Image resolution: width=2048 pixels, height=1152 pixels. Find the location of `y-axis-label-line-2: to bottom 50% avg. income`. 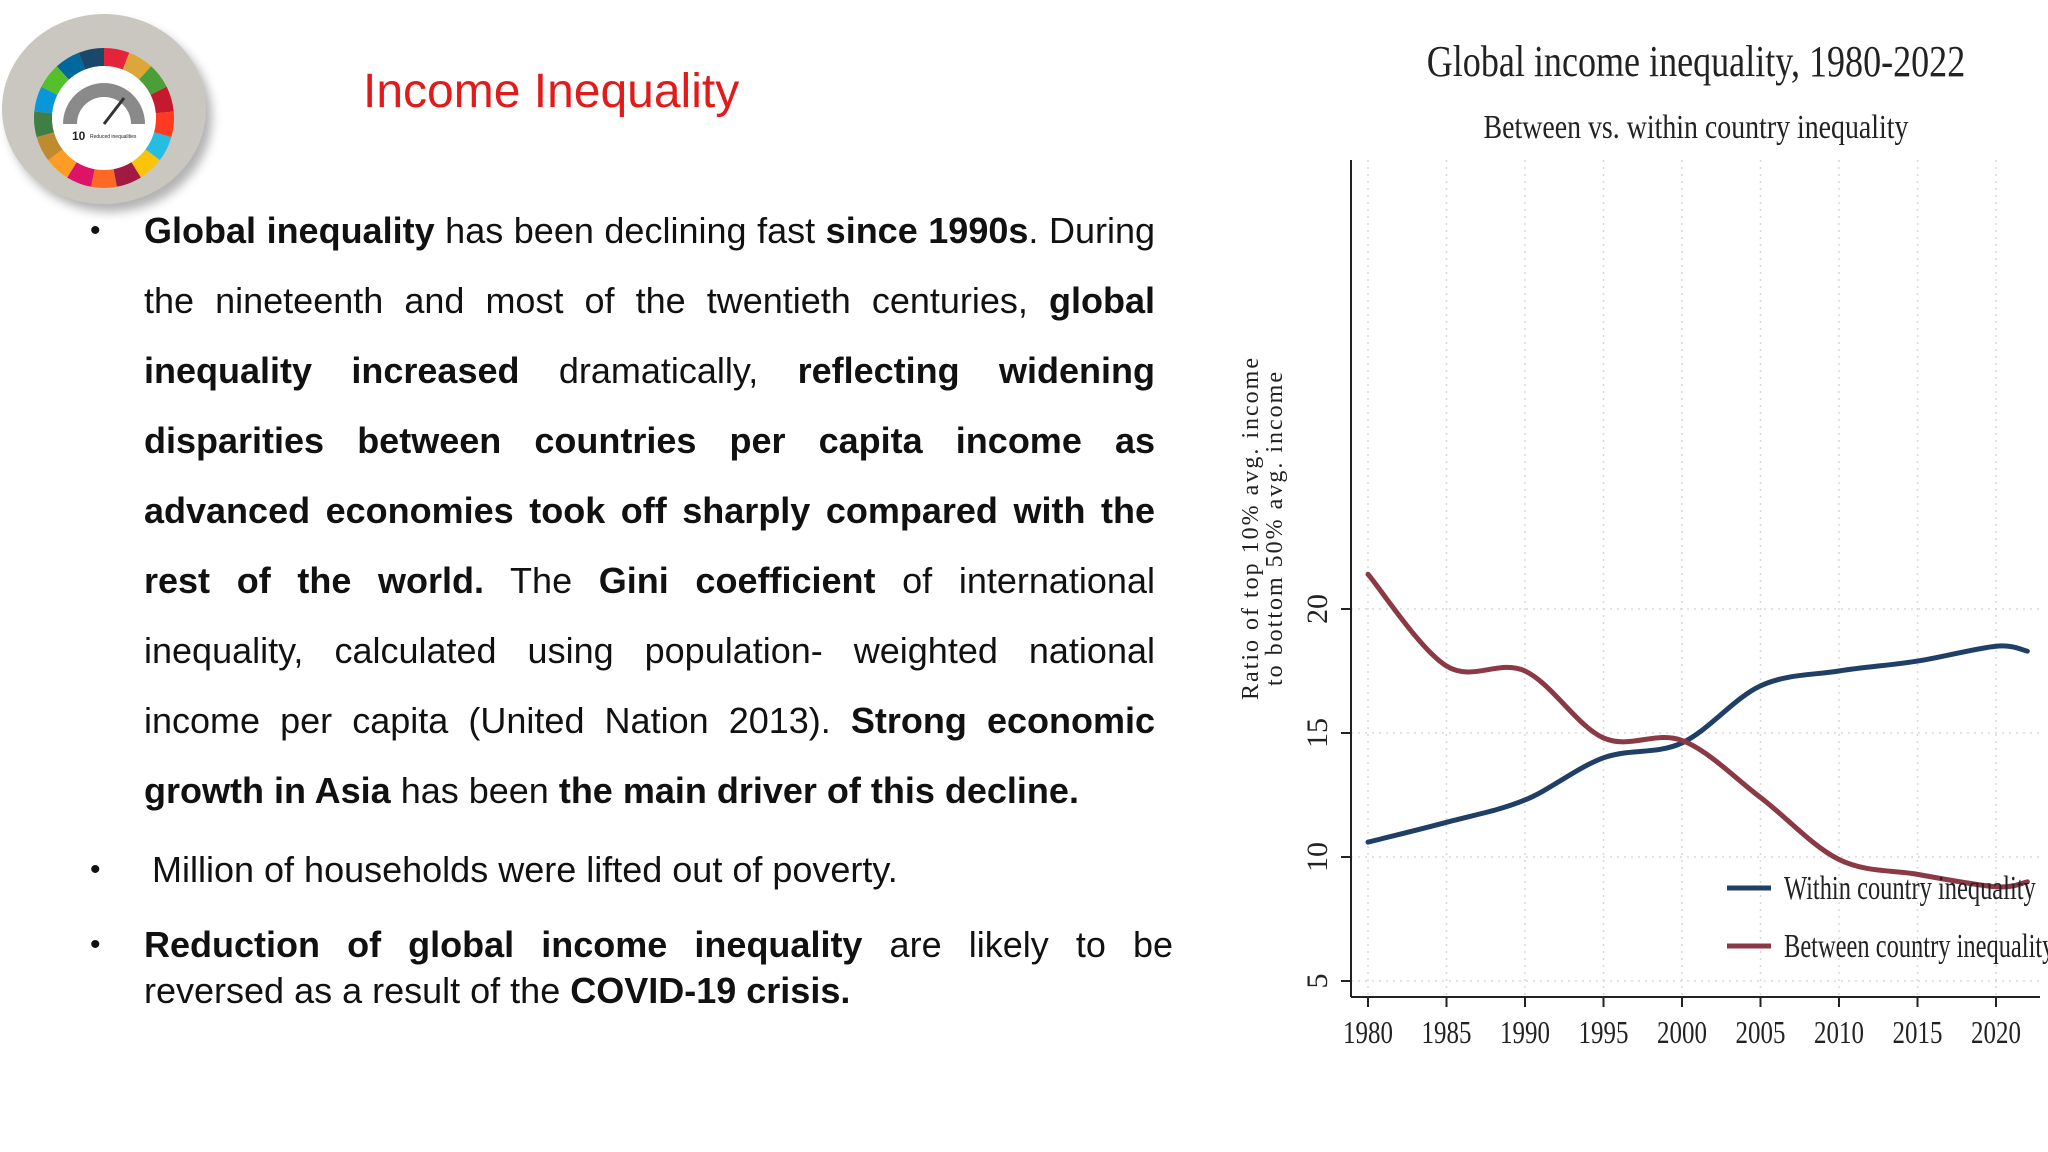

y-axis-label-line-2: to bottom 50% avg. income is located at coordinates (1275, 528).